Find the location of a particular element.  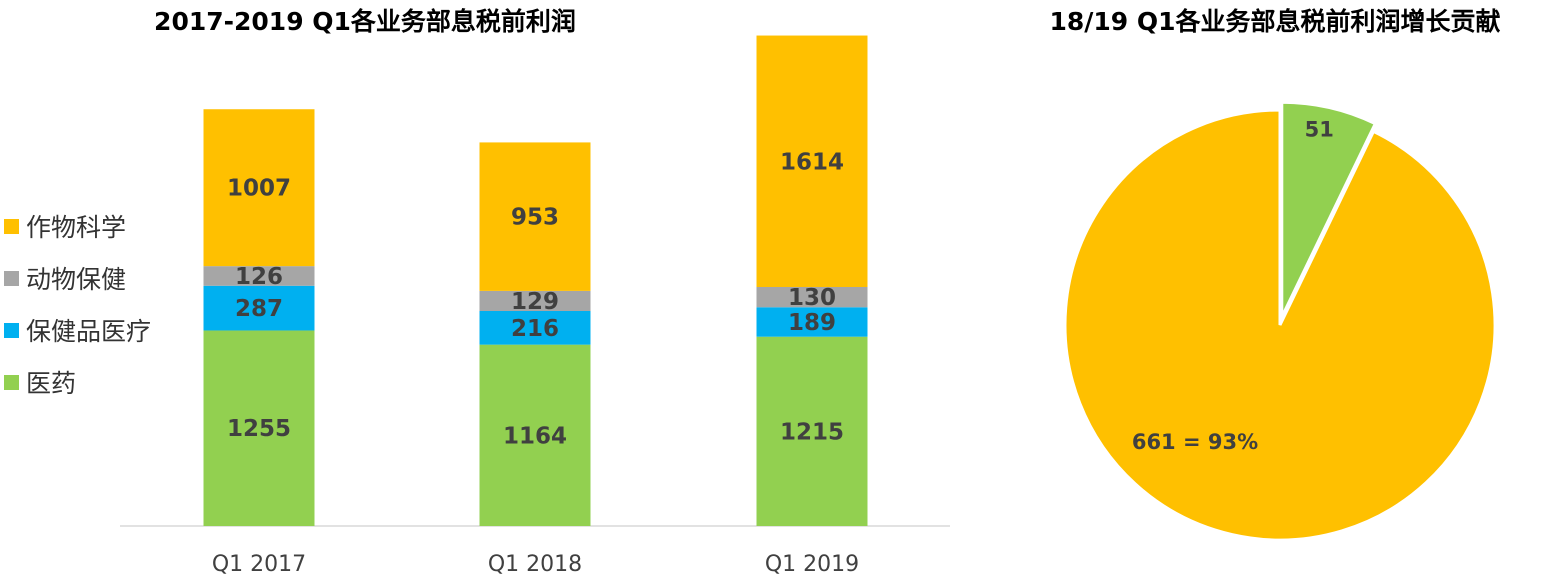

bar-data-label: 129 is located at coordinates (535, 302).